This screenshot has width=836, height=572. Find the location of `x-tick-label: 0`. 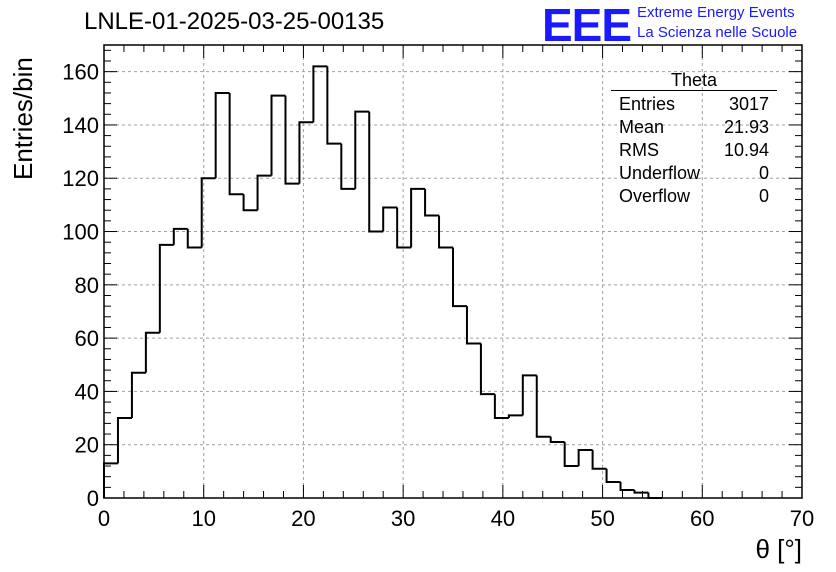

x-tick-label: 0 is located at coordinates (104, 518).